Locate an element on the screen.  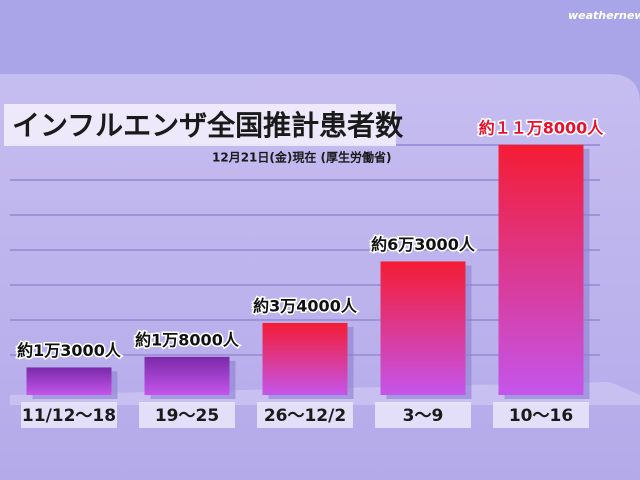
x-tick-label: 19～25 is located at coordinates (187, 416).